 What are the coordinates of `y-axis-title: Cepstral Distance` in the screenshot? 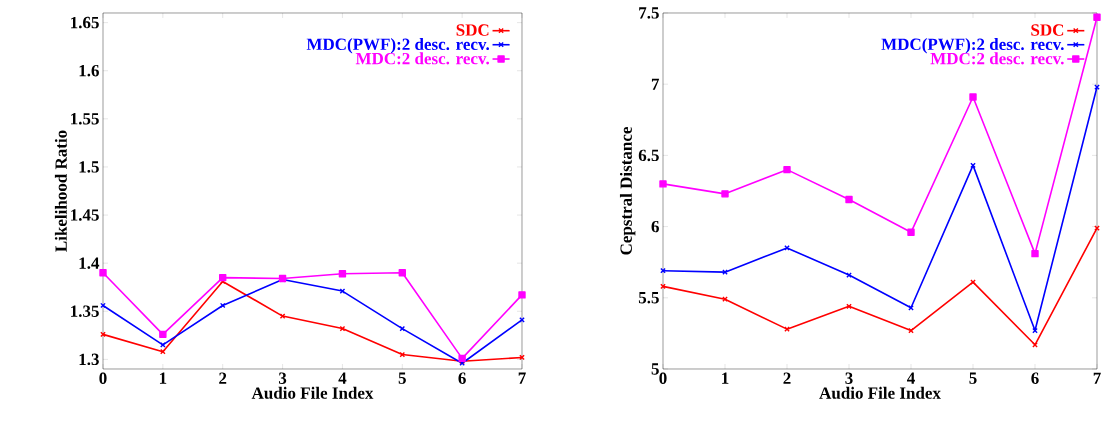 It's located at (627, 191).